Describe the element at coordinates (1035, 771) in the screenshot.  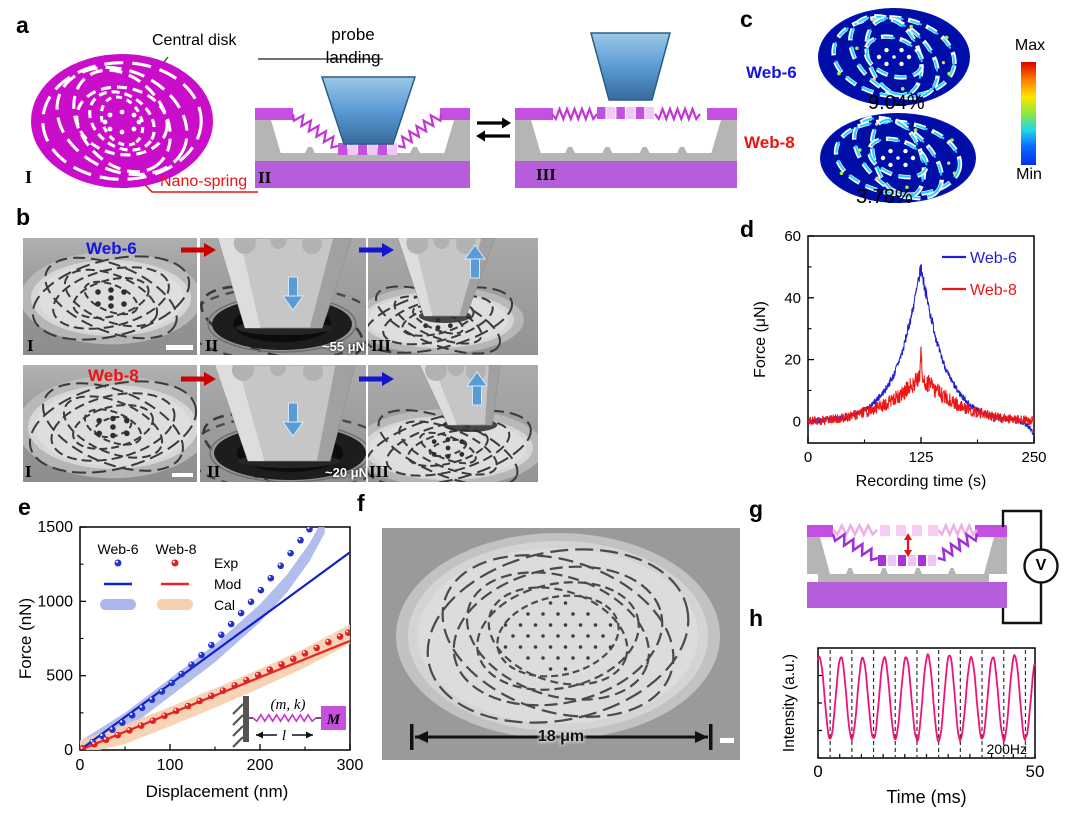
I see `x-tick-label: 50` at that location.